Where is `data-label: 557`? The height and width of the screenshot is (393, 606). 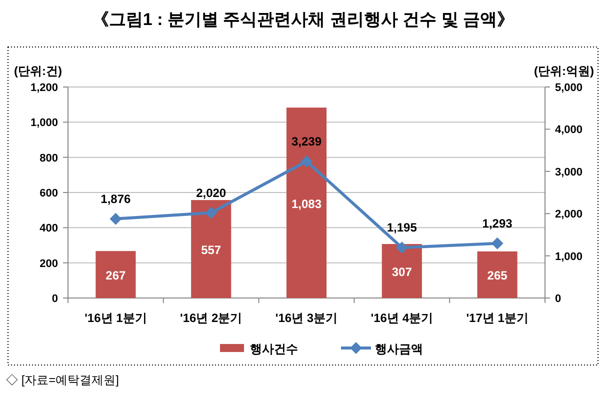
data-label: 557 is located at coordinates (211, 250).